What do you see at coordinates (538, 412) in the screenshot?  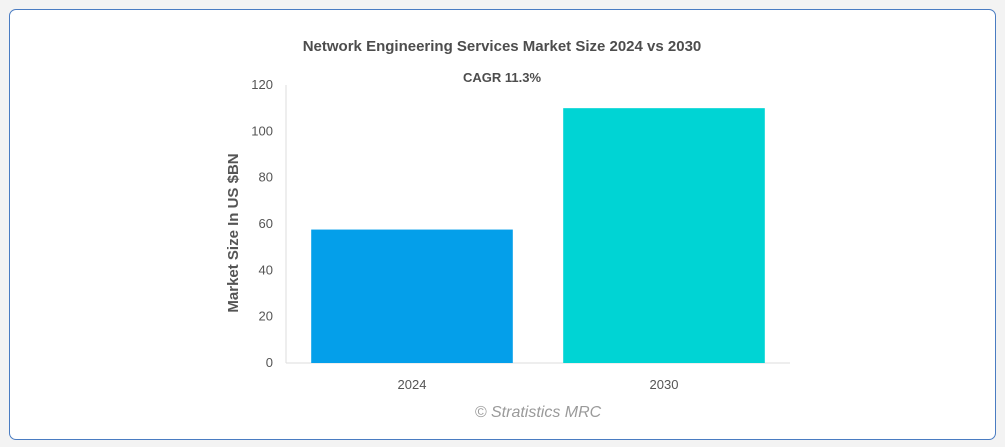 I see `watermark: © Stratistics MRC` at bounding box center [538, 412].